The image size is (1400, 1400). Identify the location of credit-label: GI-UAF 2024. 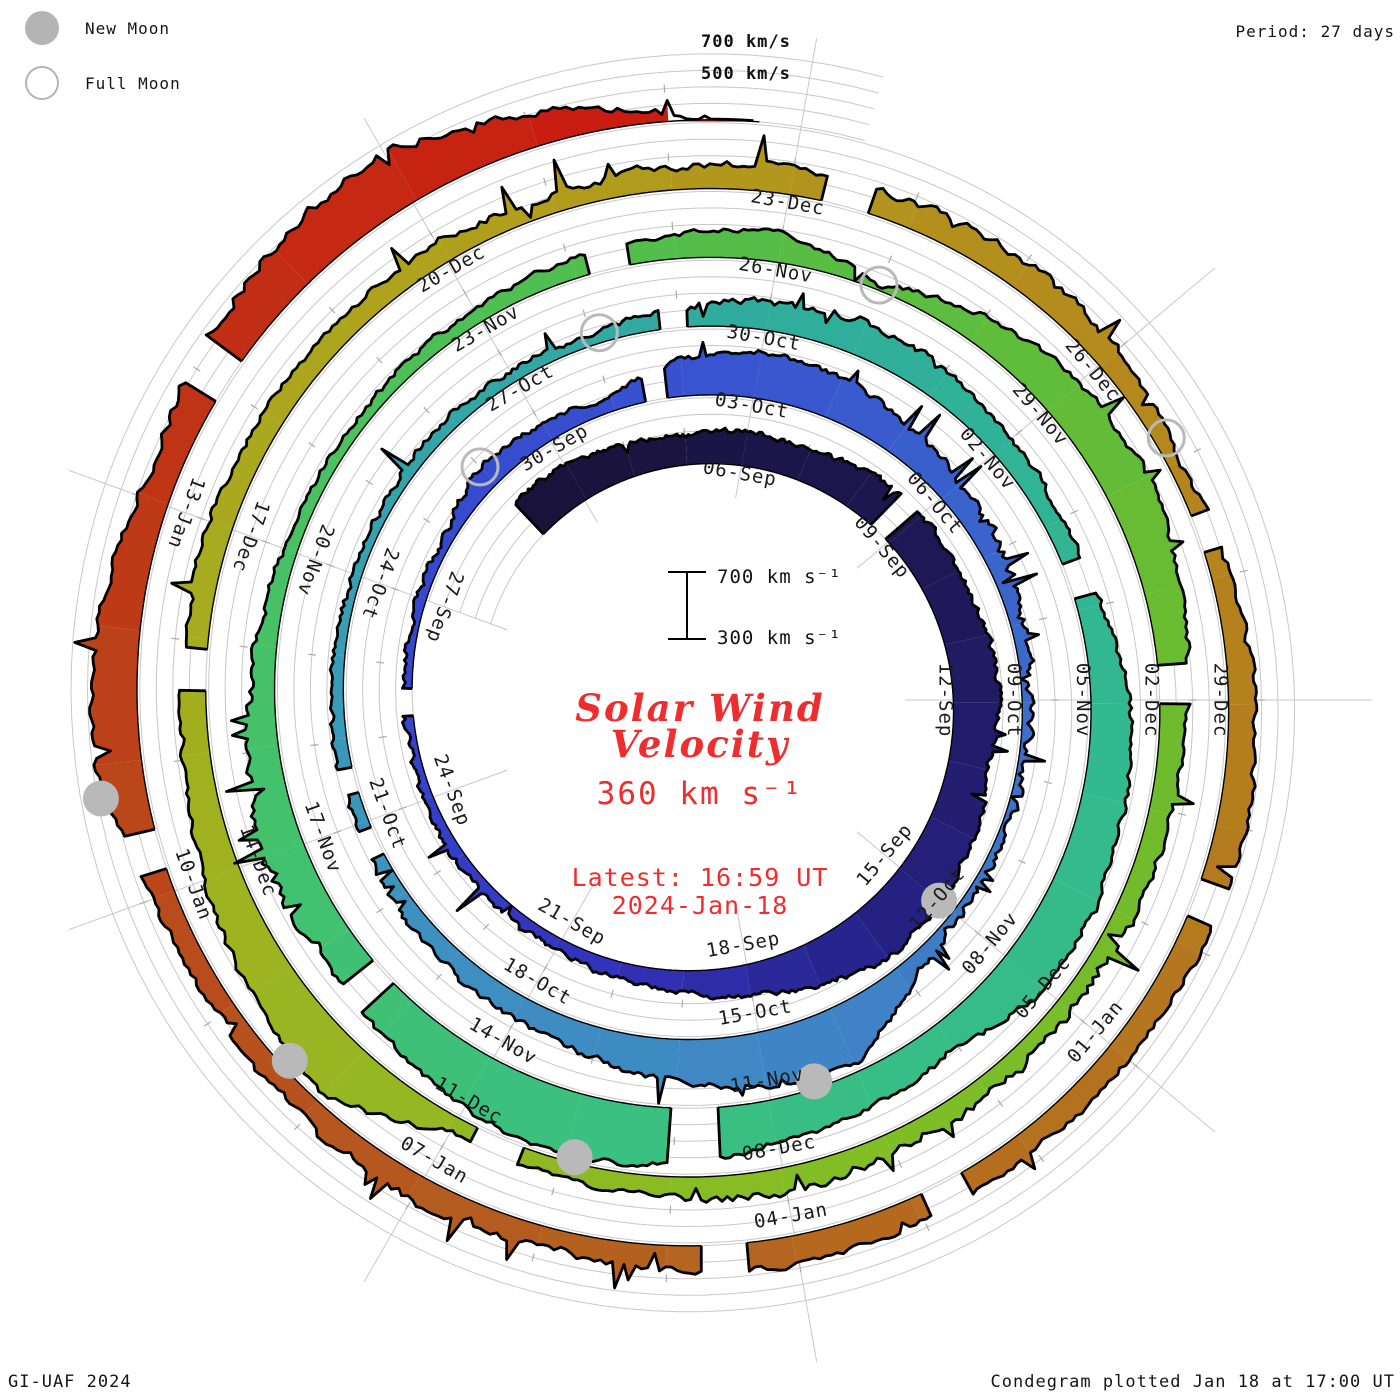
(70, 1382).